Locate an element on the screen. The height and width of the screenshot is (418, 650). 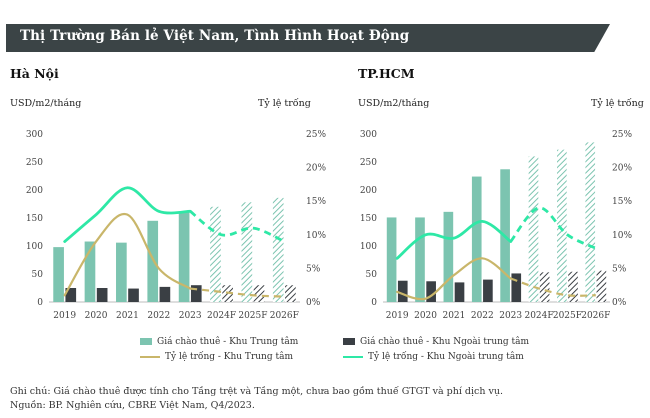
hcm-y2-axis-label: Tỷ lệ trống is located at coordinates (617, 103).